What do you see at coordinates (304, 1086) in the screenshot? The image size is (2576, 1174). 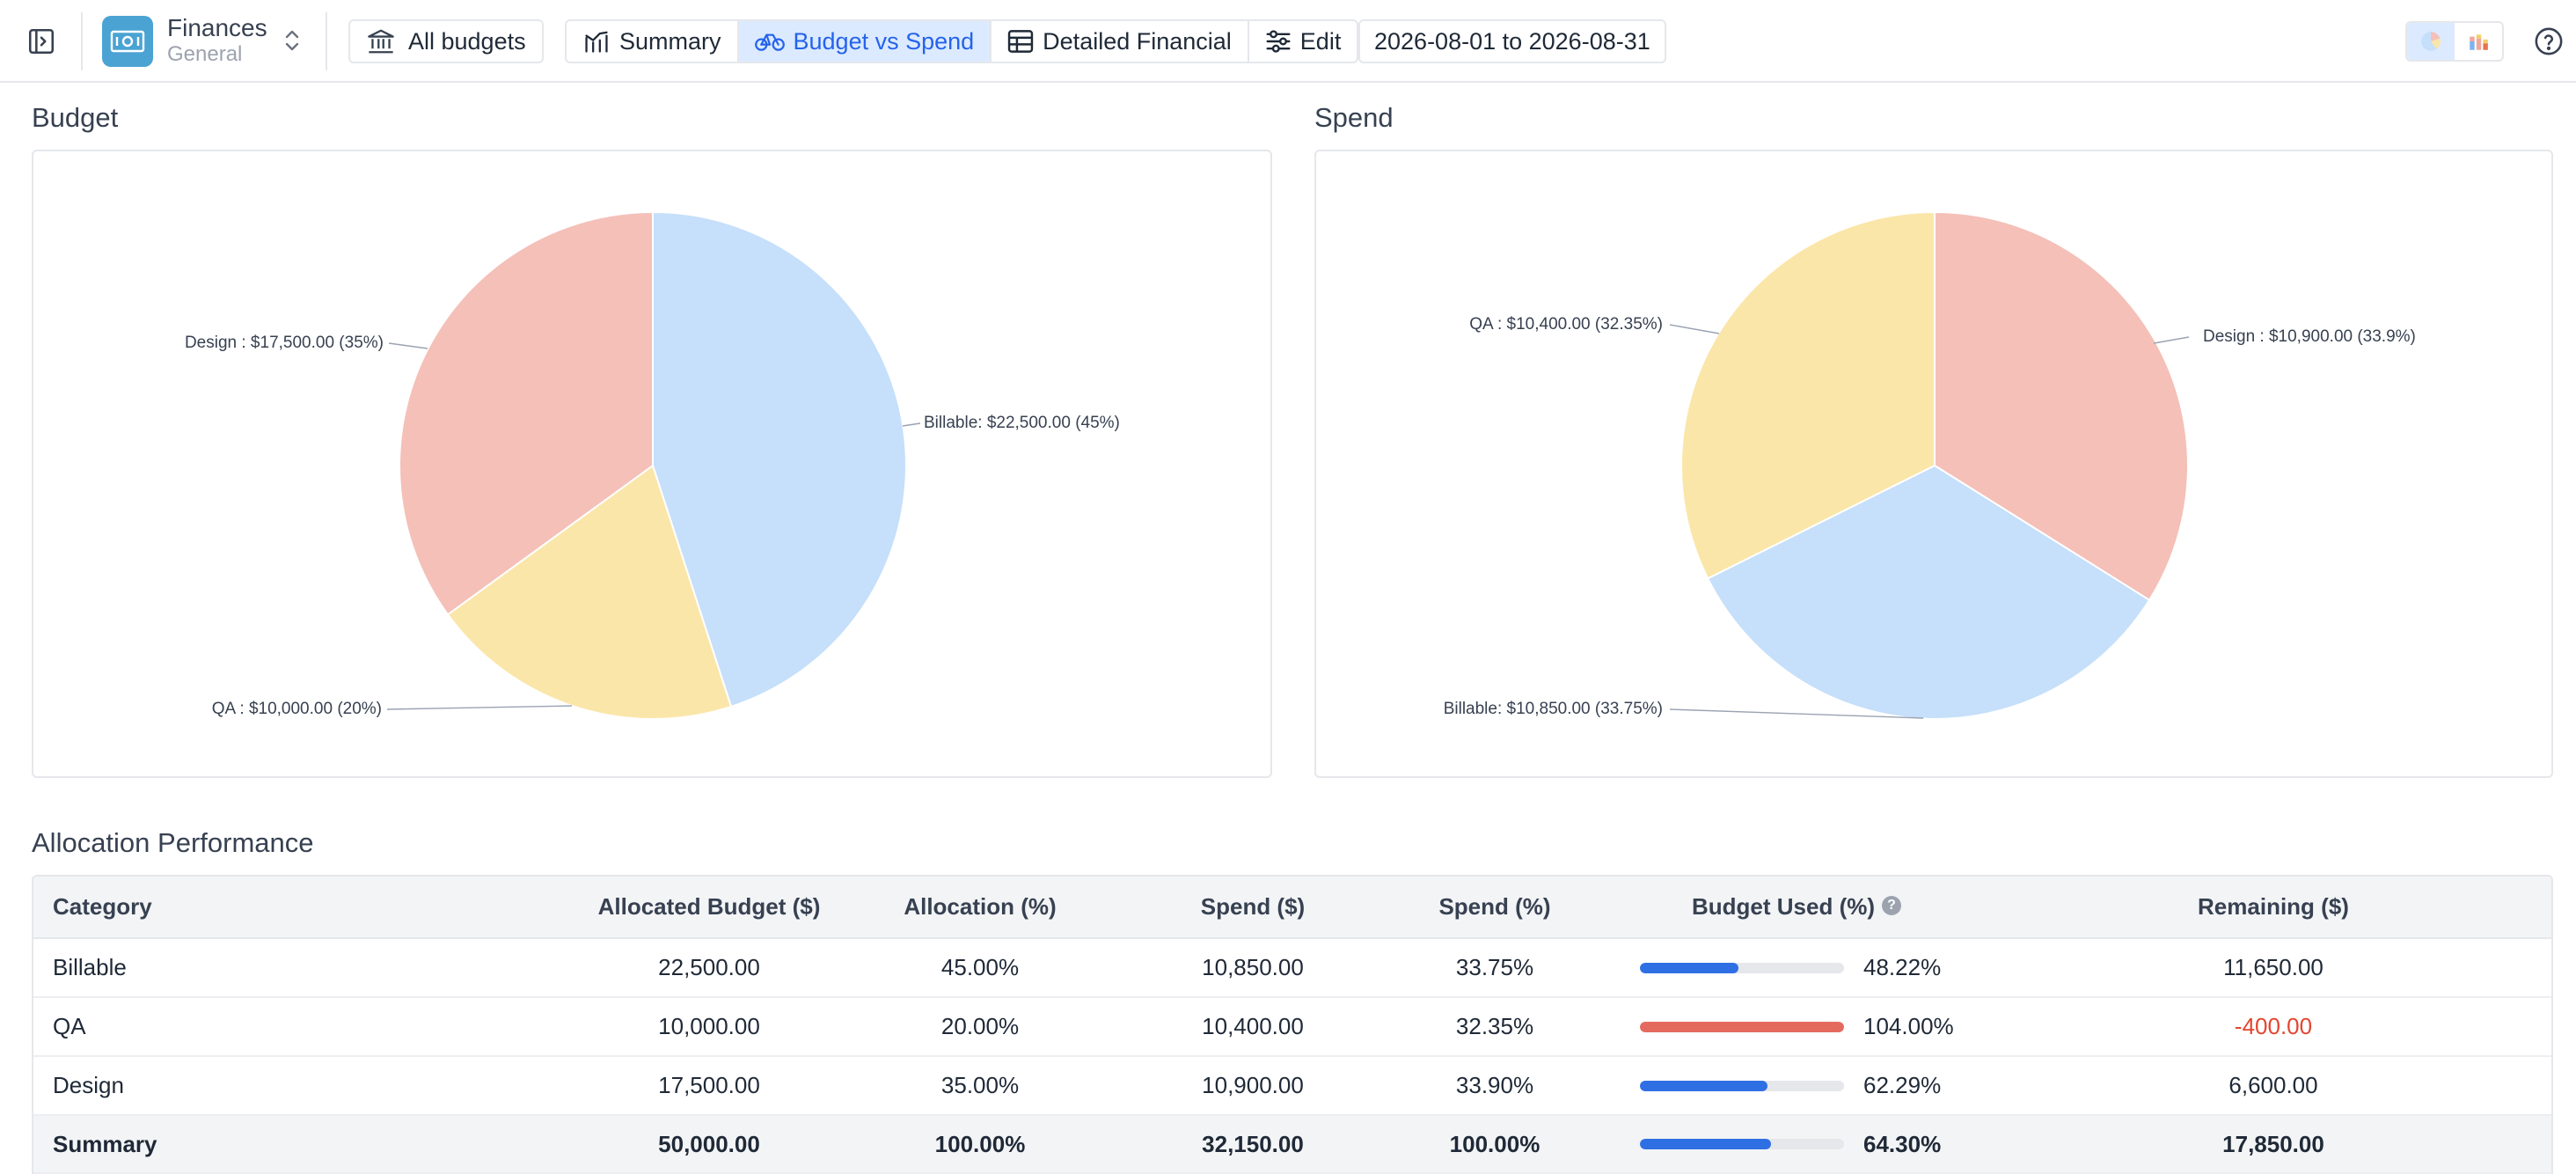 I see `cell-category: Design` at bounding box center [304, 1086].